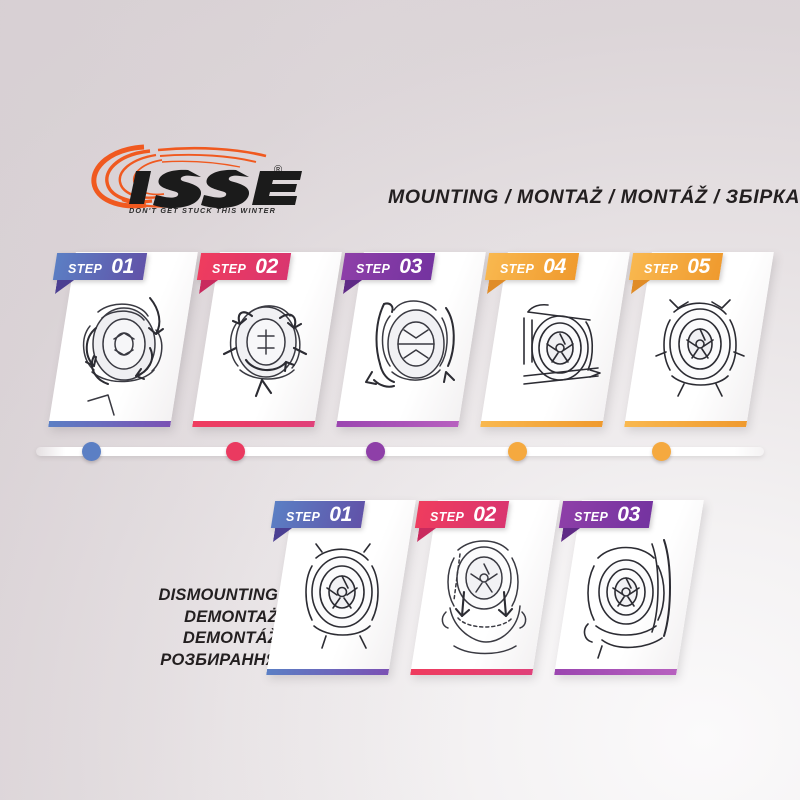 The image size is (800, 800). What do you see at coordinates (278, 170) in the screenshot?
I see `registered-mark: ®` at bounding box center [278, 170].